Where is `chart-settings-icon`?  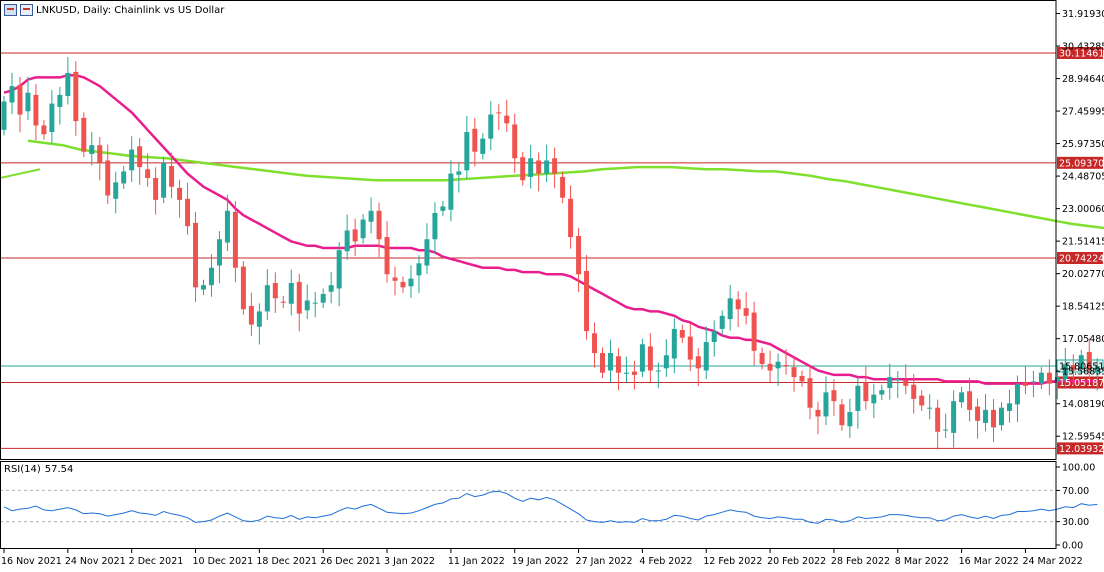
chart-settings-icon is located at coordinates (26, 10).